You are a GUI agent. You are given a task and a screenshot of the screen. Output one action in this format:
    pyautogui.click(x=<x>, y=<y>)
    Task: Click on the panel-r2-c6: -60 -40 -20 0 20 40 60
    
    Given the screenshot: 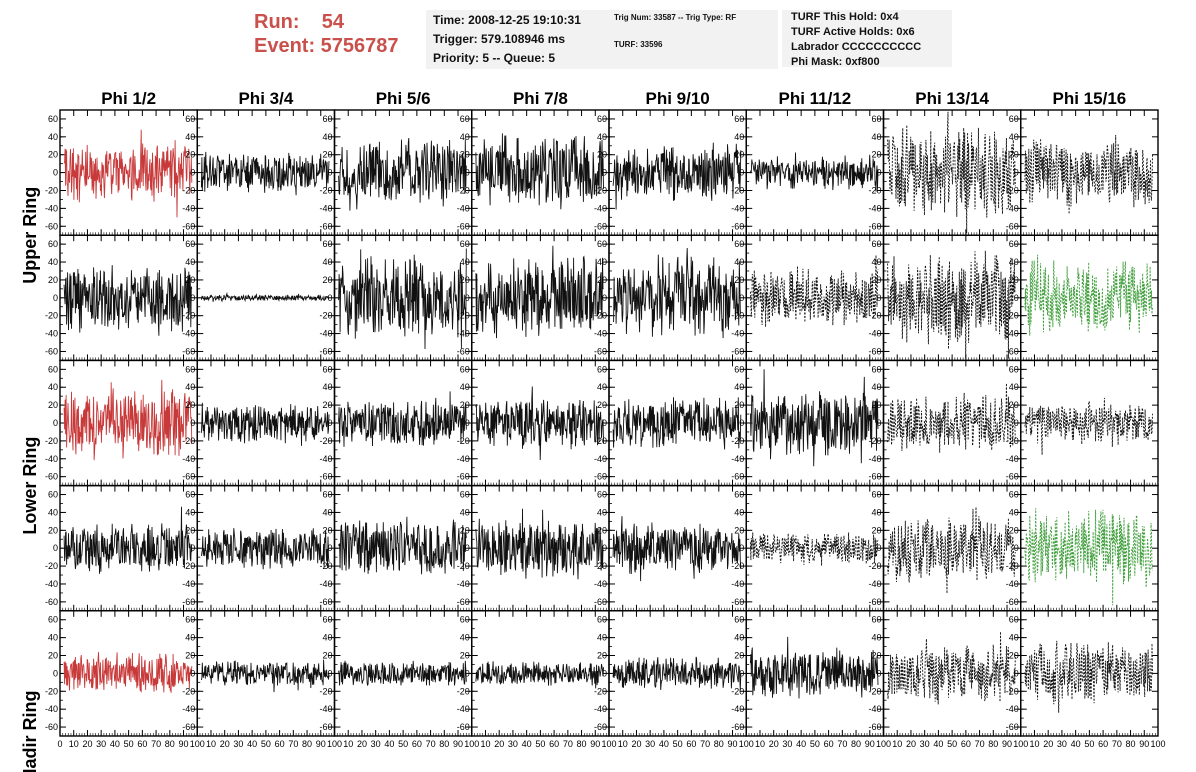 What is the action you would take?
    pyautogui.click(x=808, y=298)
    